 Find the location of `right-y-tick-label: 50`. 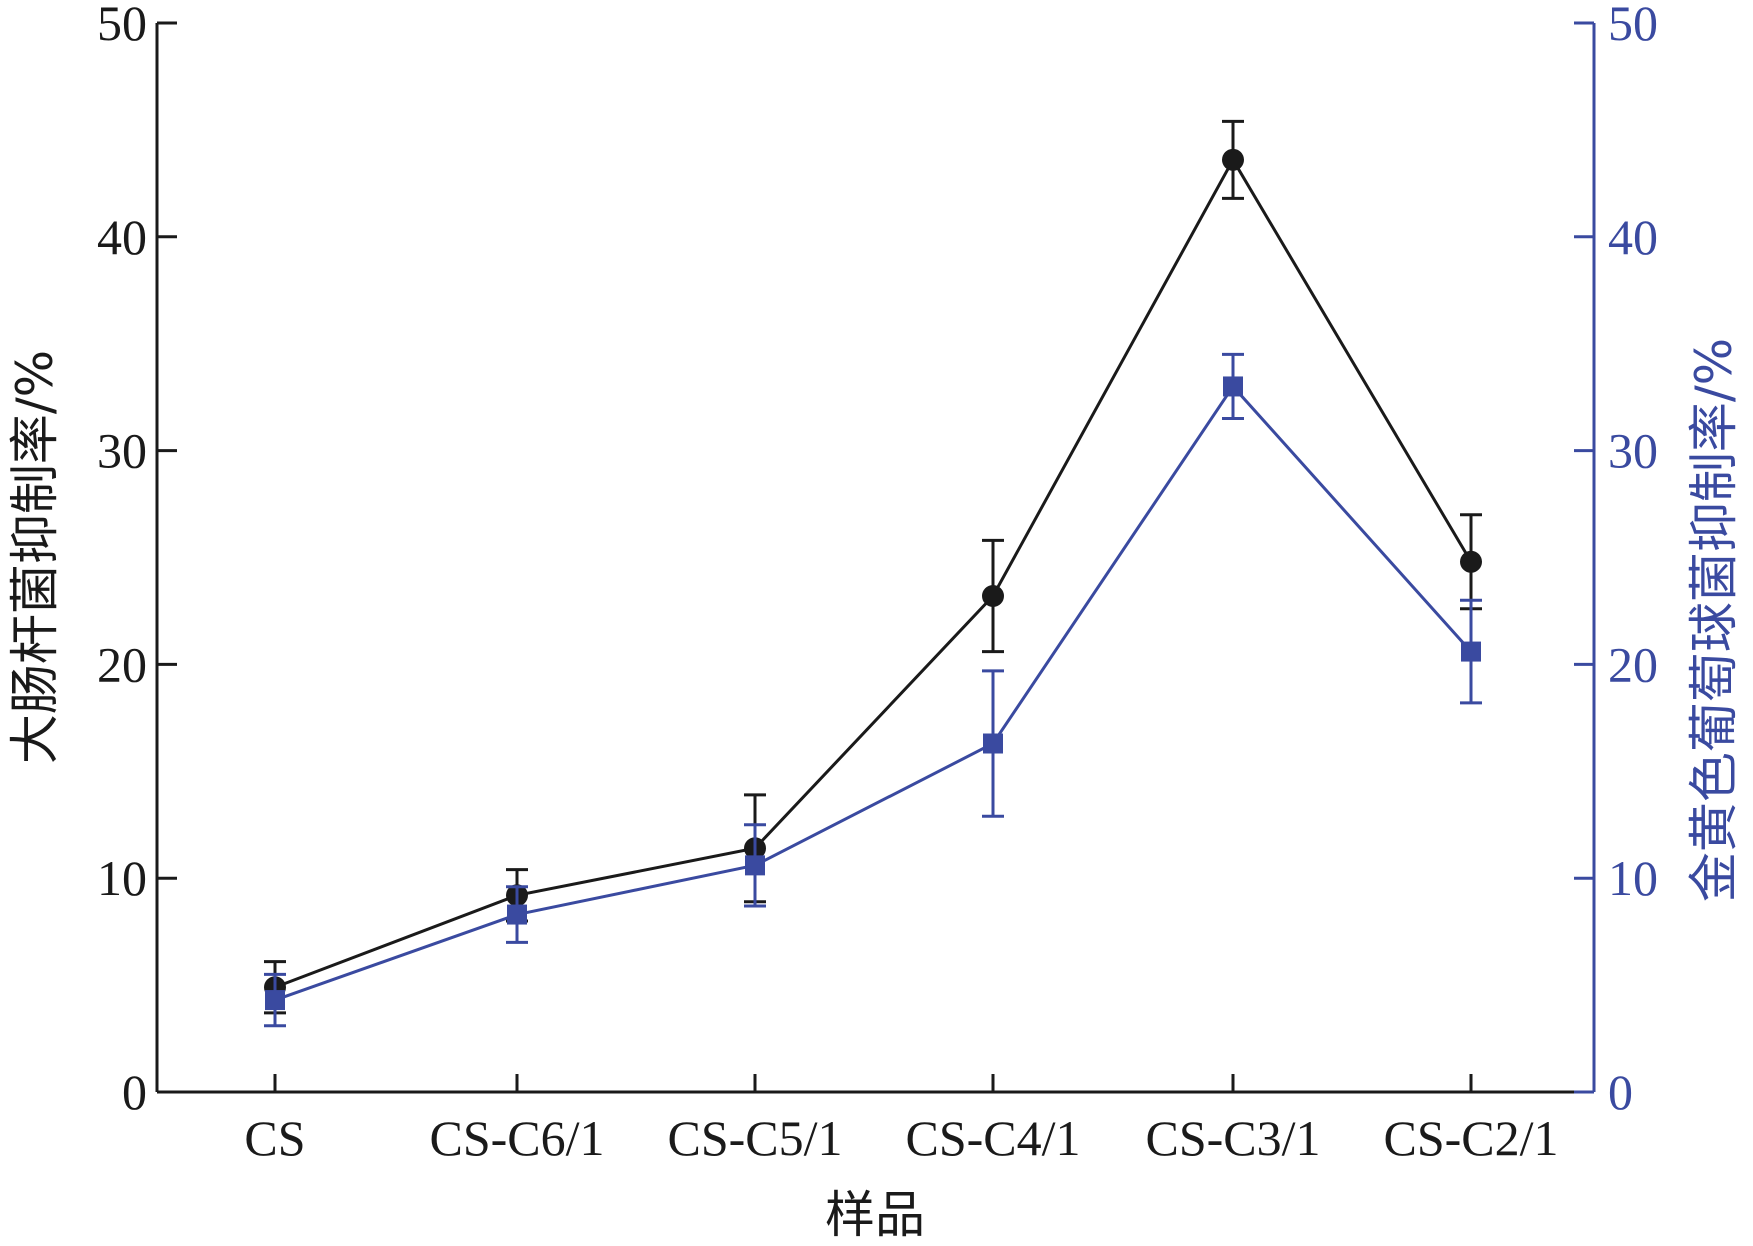

right-y-tick-label: 50 is located at coordinates (1633, 25).